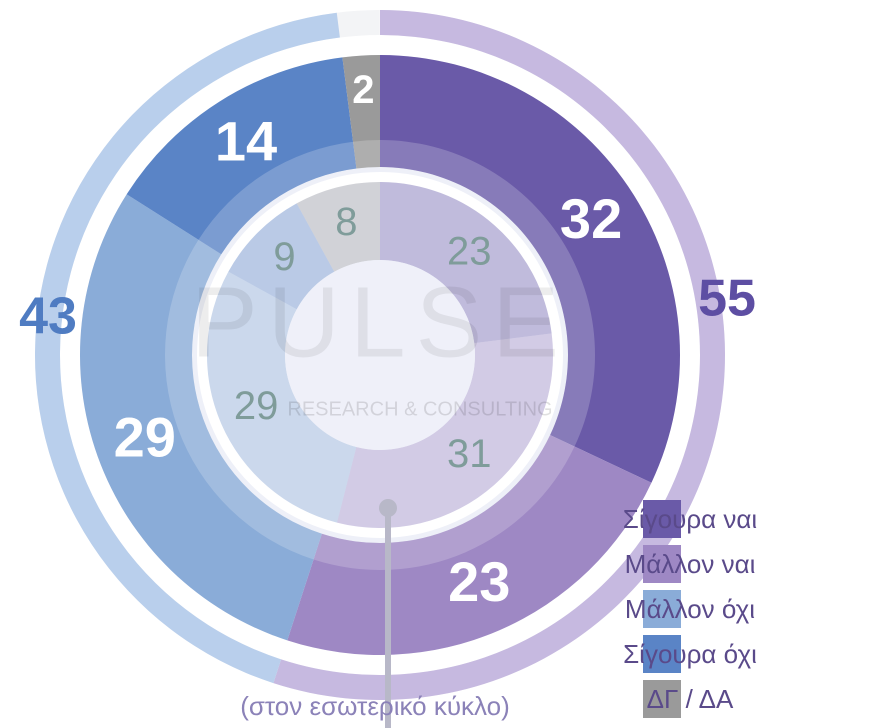 This screenshot has width=876, height=728. I want to click on inner-label: 8, so click(346, 222).